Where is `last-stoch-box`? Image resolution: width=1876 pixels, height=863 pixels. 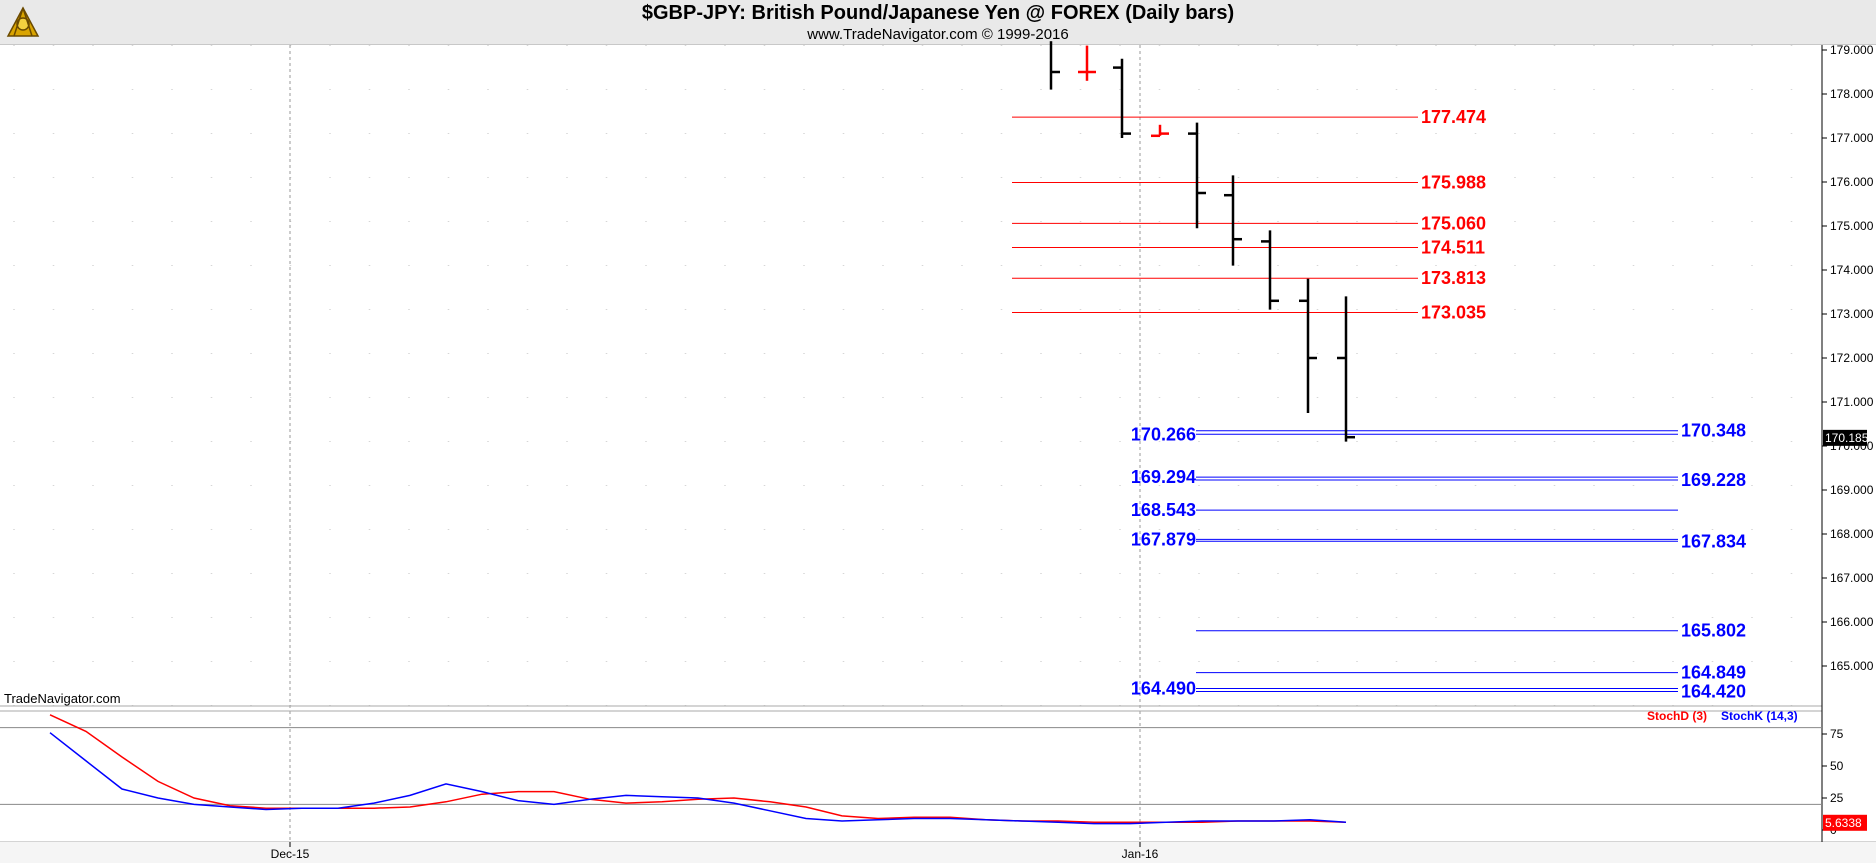 last-stoch-box is located at coordinates (1845, 822).